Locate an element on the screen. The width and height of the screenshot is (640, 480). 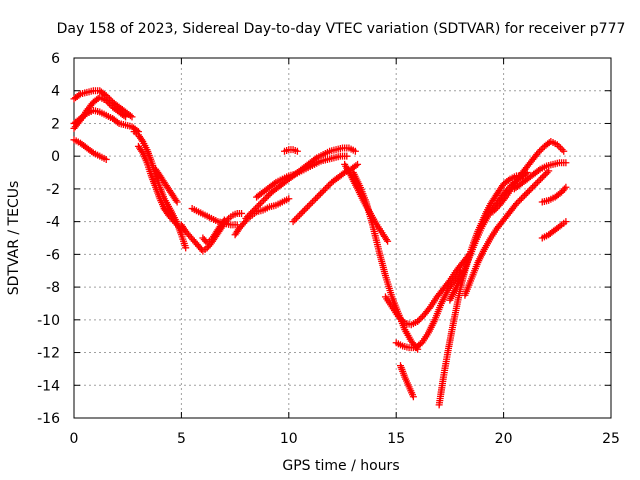
y-tick-label: -12 is located at coordinates (48, 354).